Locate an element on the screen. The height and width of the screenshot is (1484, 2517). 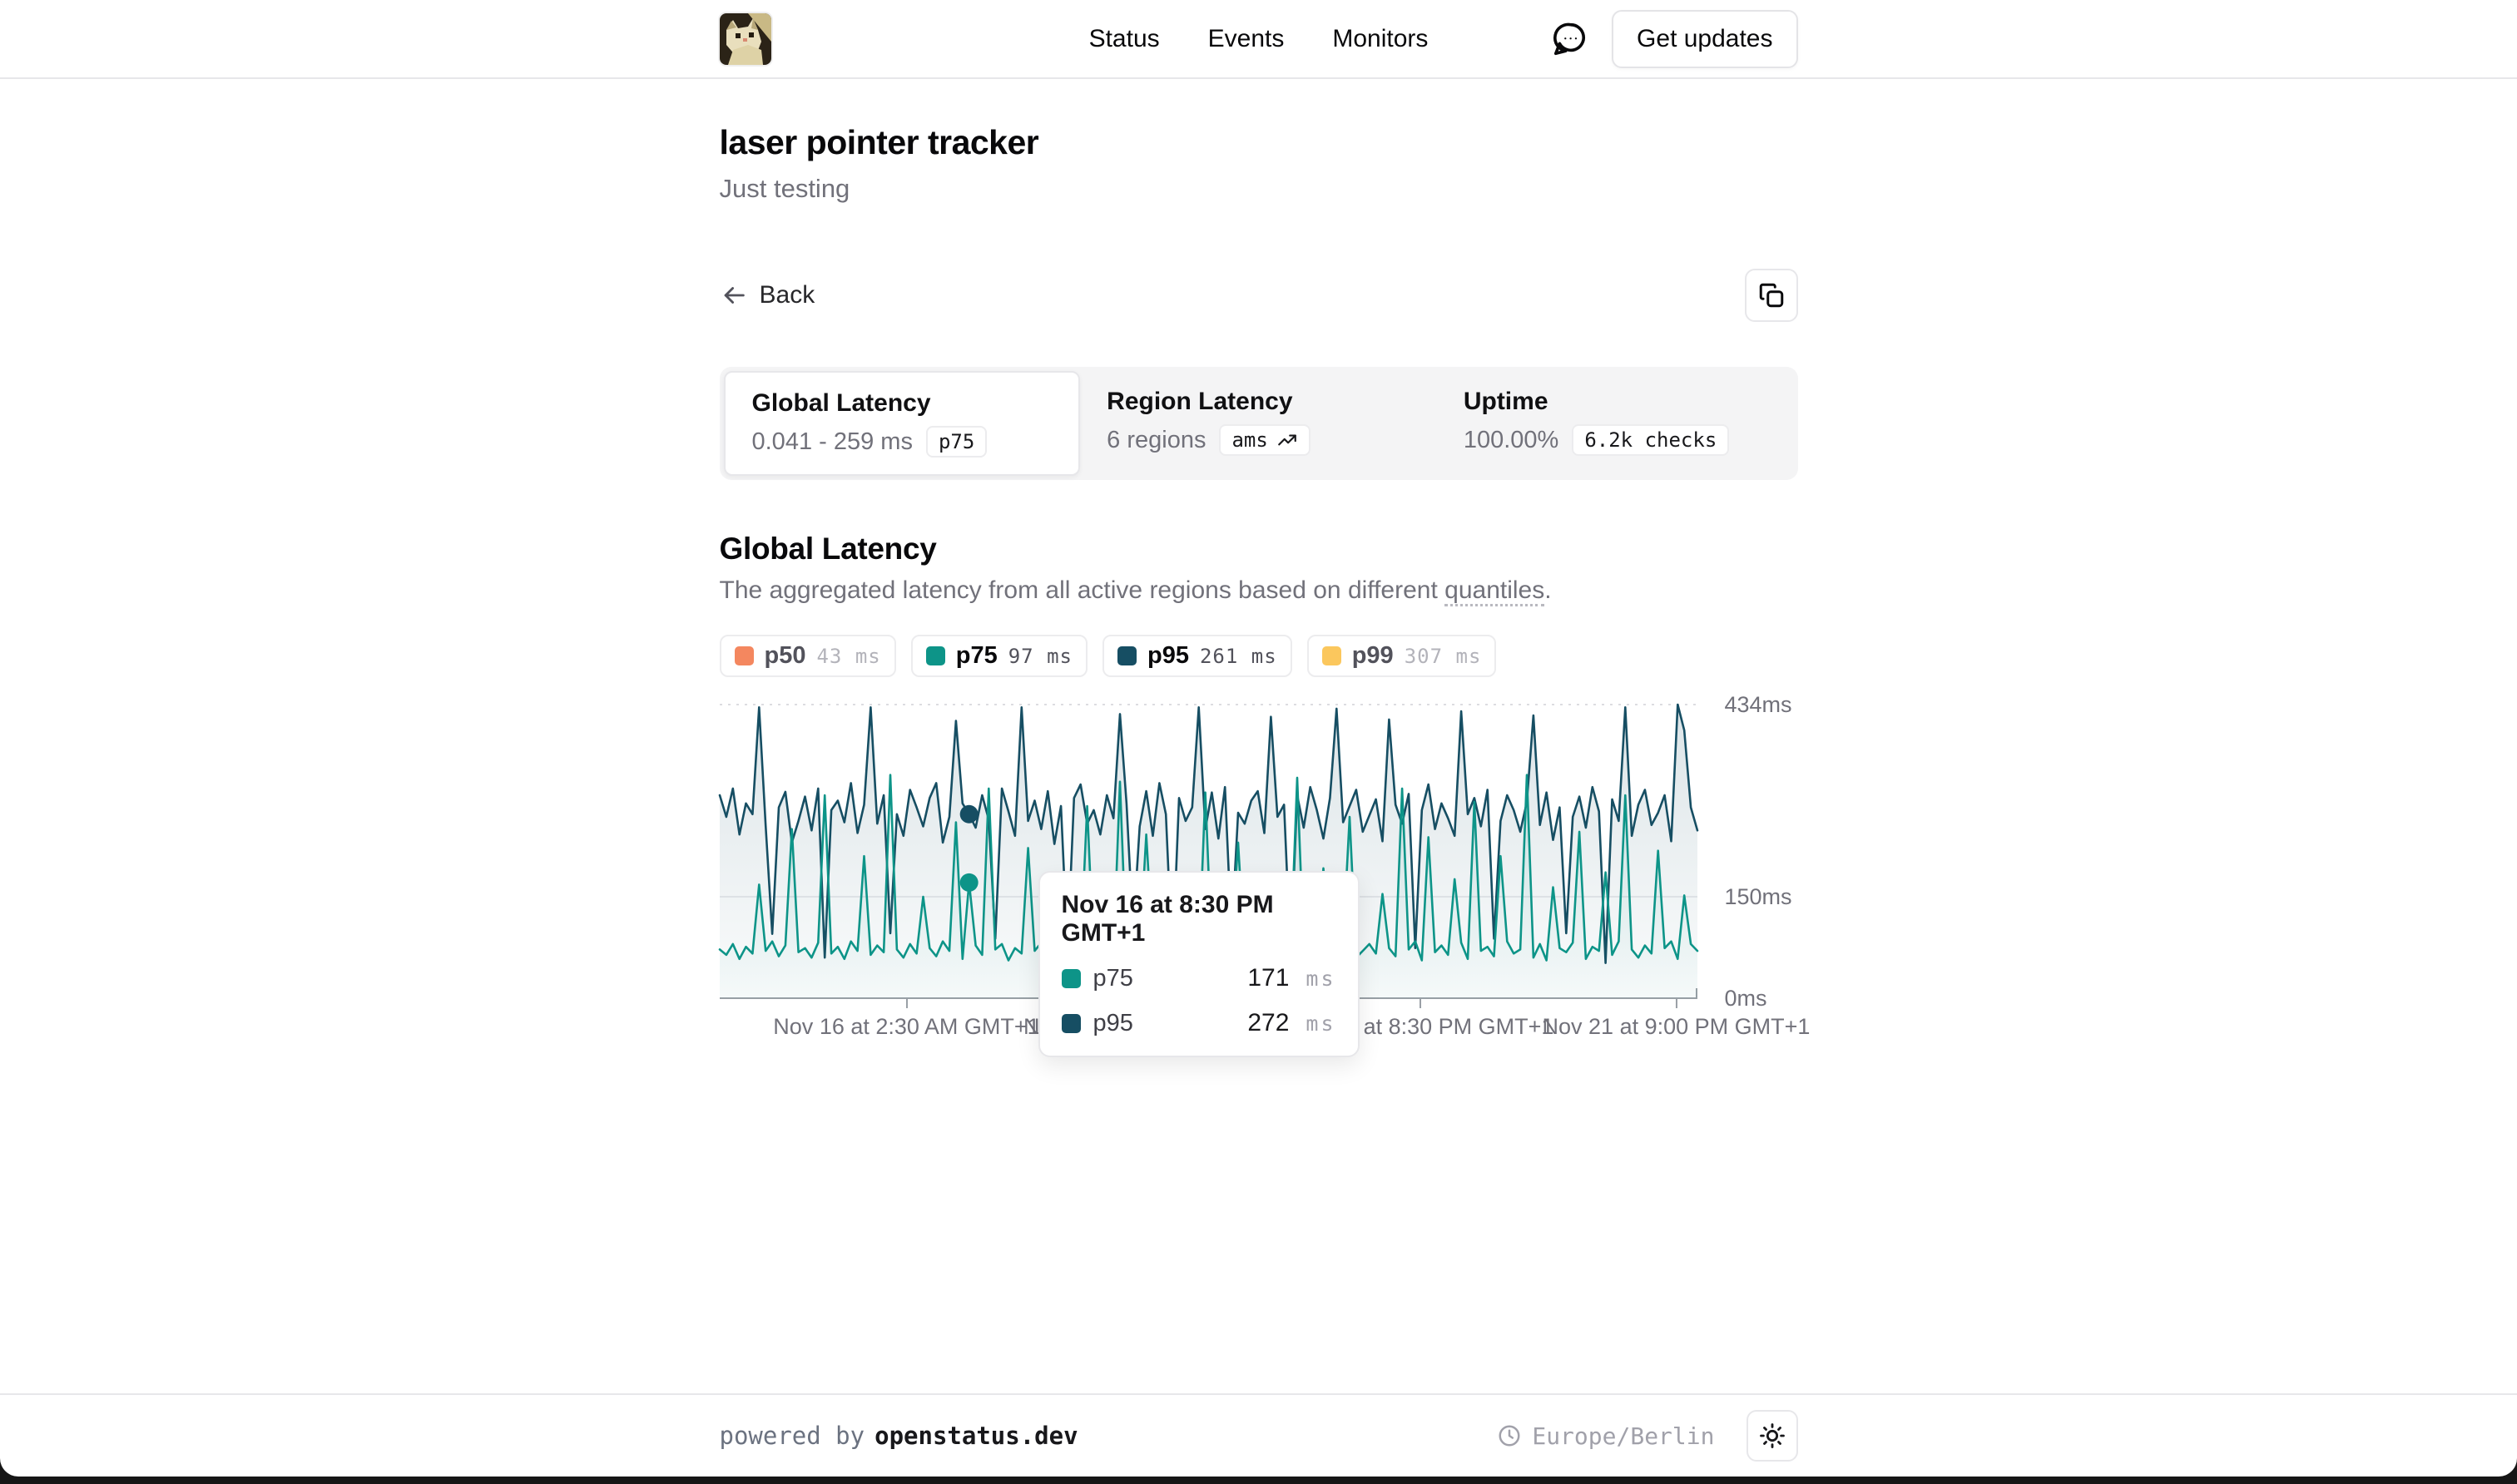
arrow-left-icon is located at coordinates (734, 295).